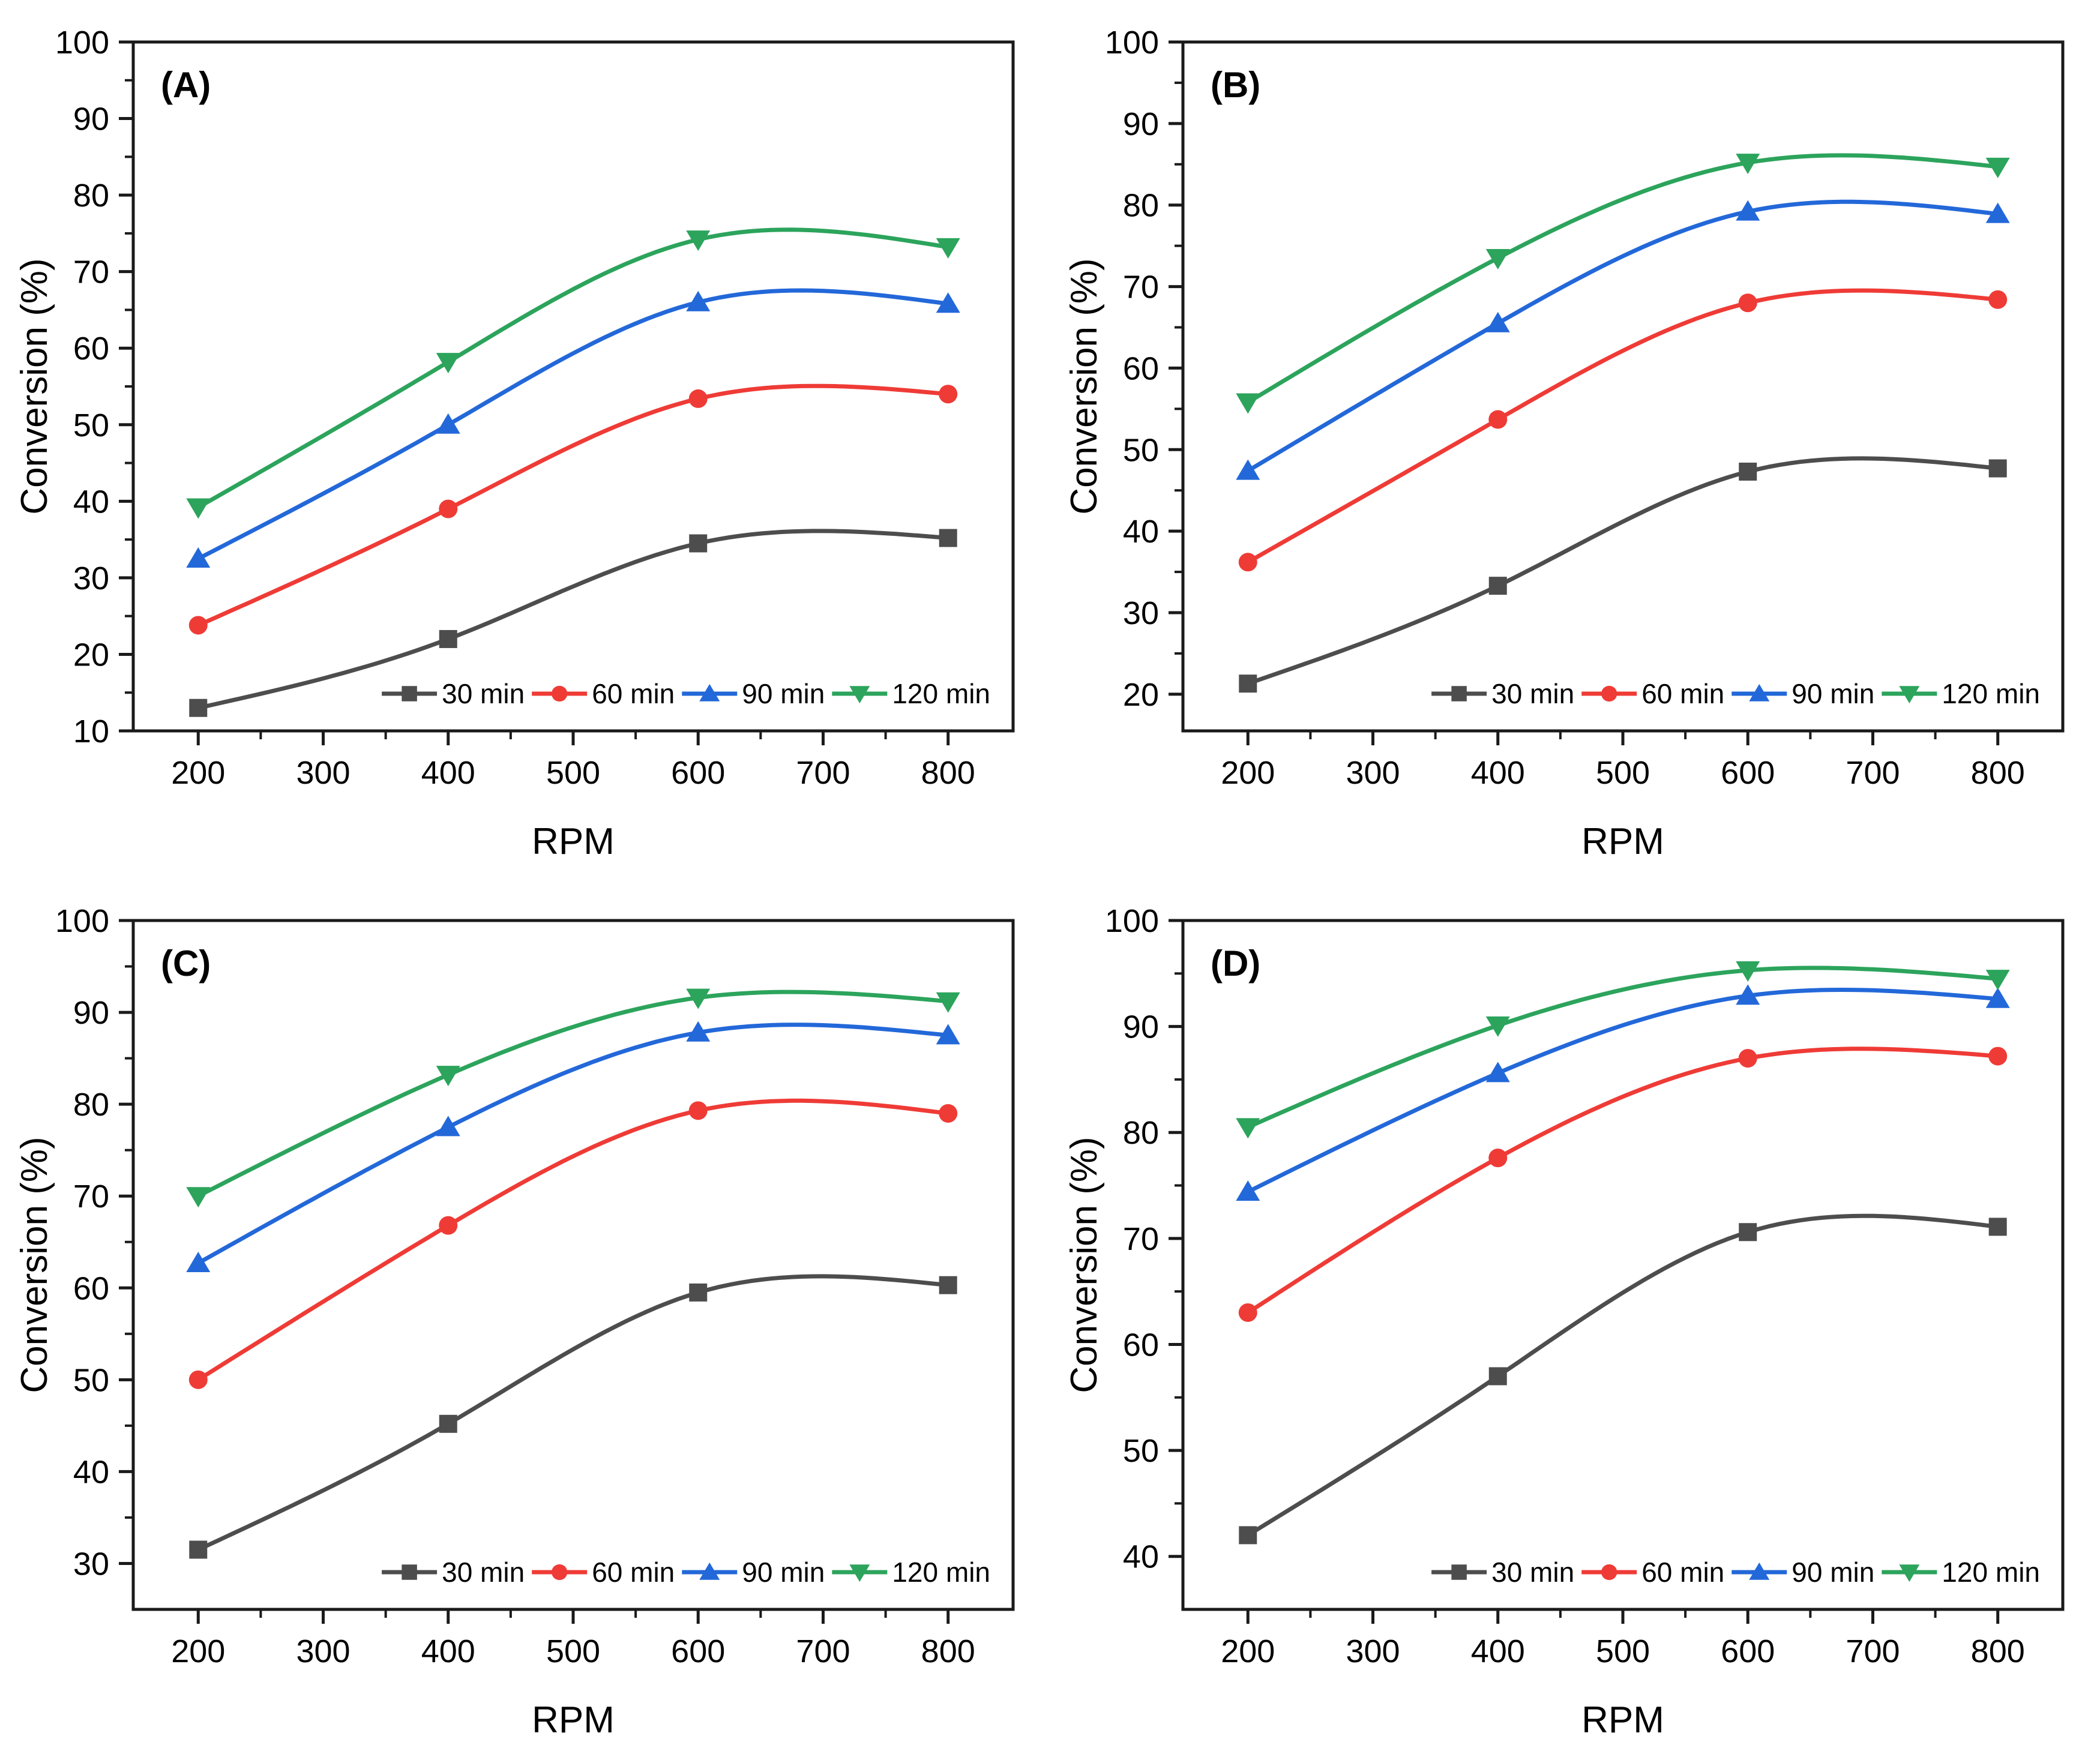 This screenshot has width=2100, height=1757. What do you see at coordinates (198, 1651) in the screenshot?
I see `x-tick-label: 200` at bounding box center [198, 1651].